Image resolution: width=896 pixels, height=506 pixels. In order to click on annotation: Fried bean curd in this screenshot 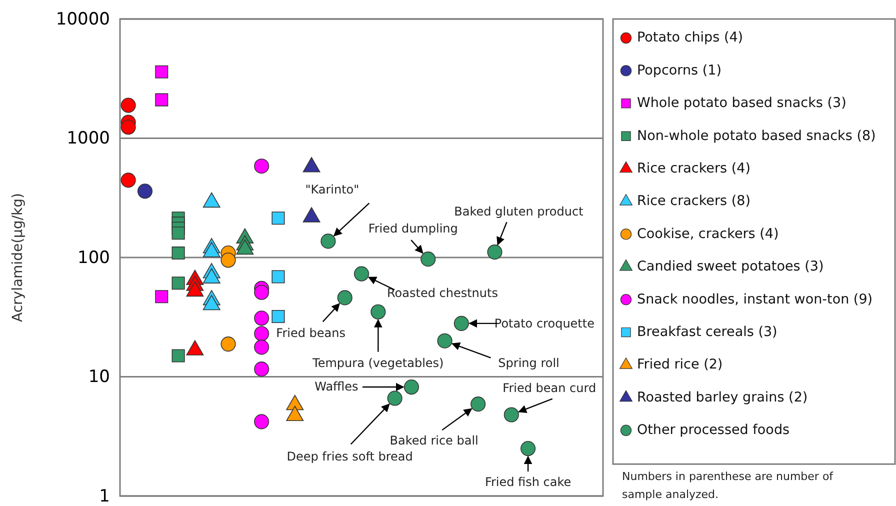, I will do `click(549, 388)`.